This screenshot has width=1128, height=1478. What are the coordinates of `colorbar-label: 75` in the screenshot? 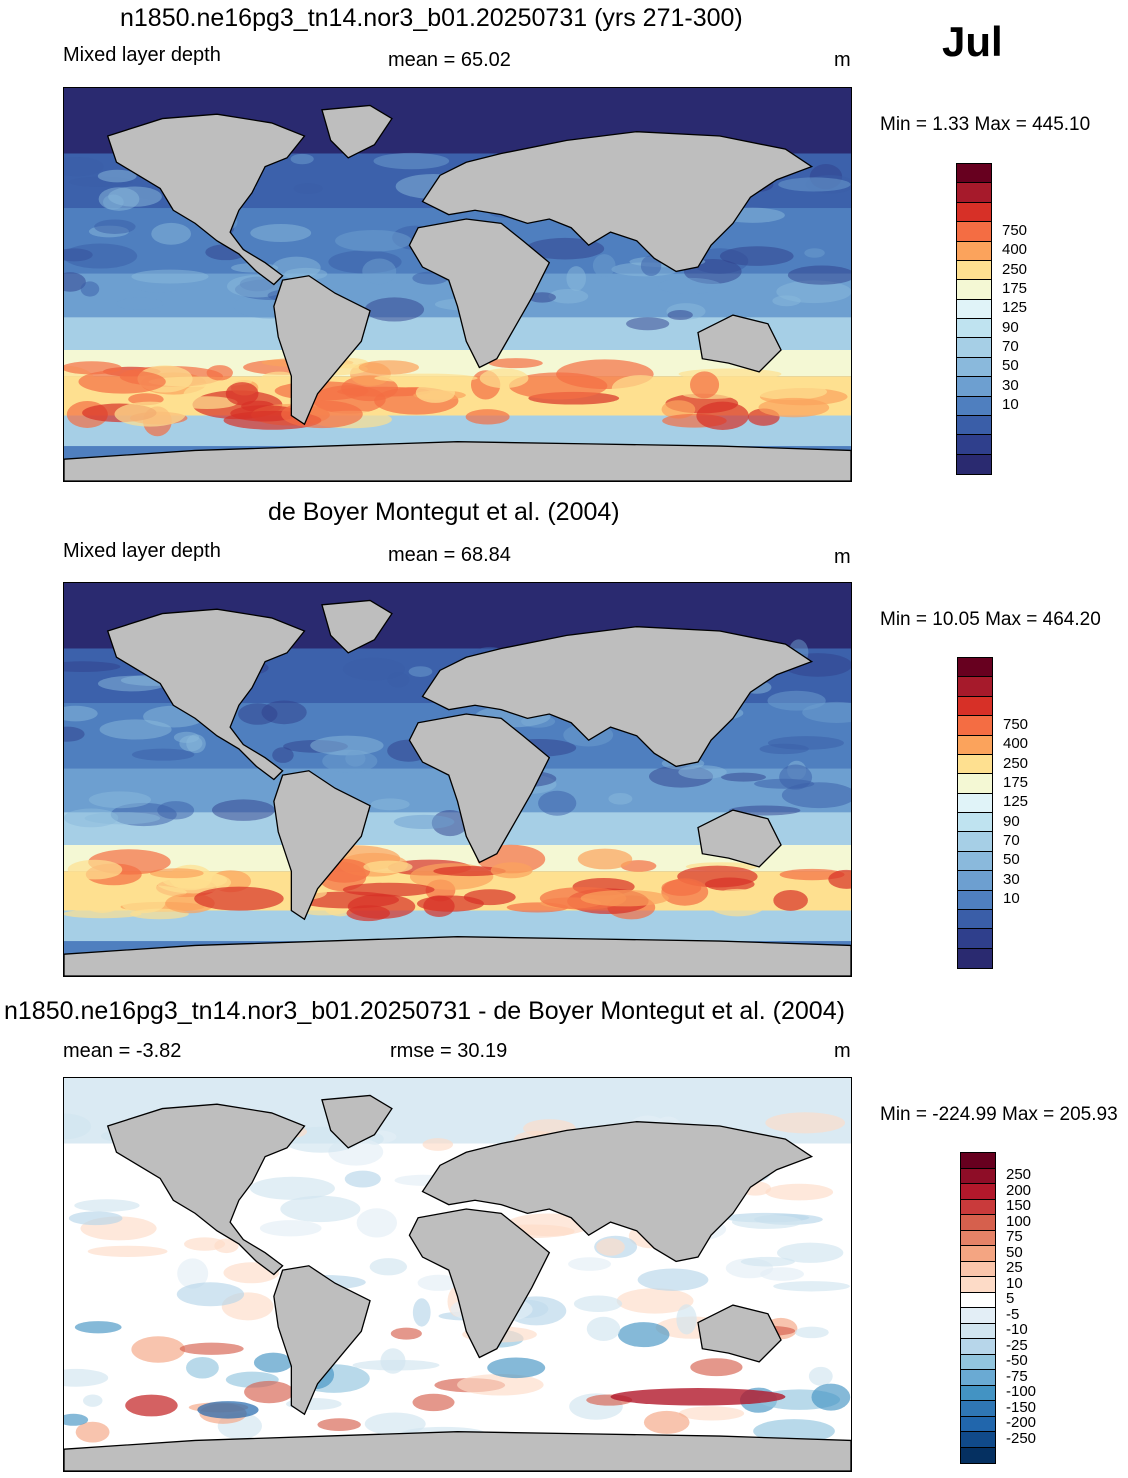 It's located at (1014, 1237).